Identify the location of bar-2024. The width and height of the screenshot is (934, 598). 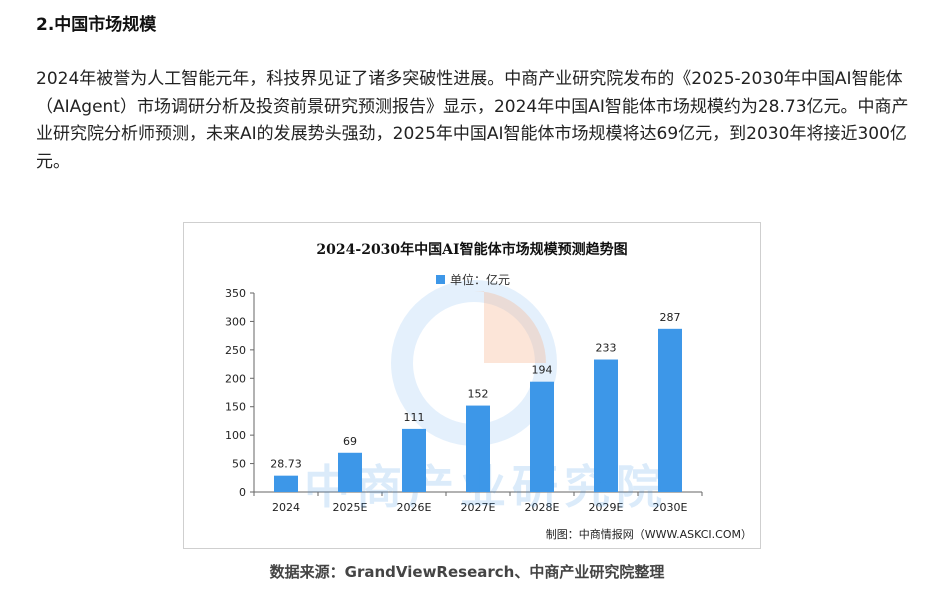
(286, 483).